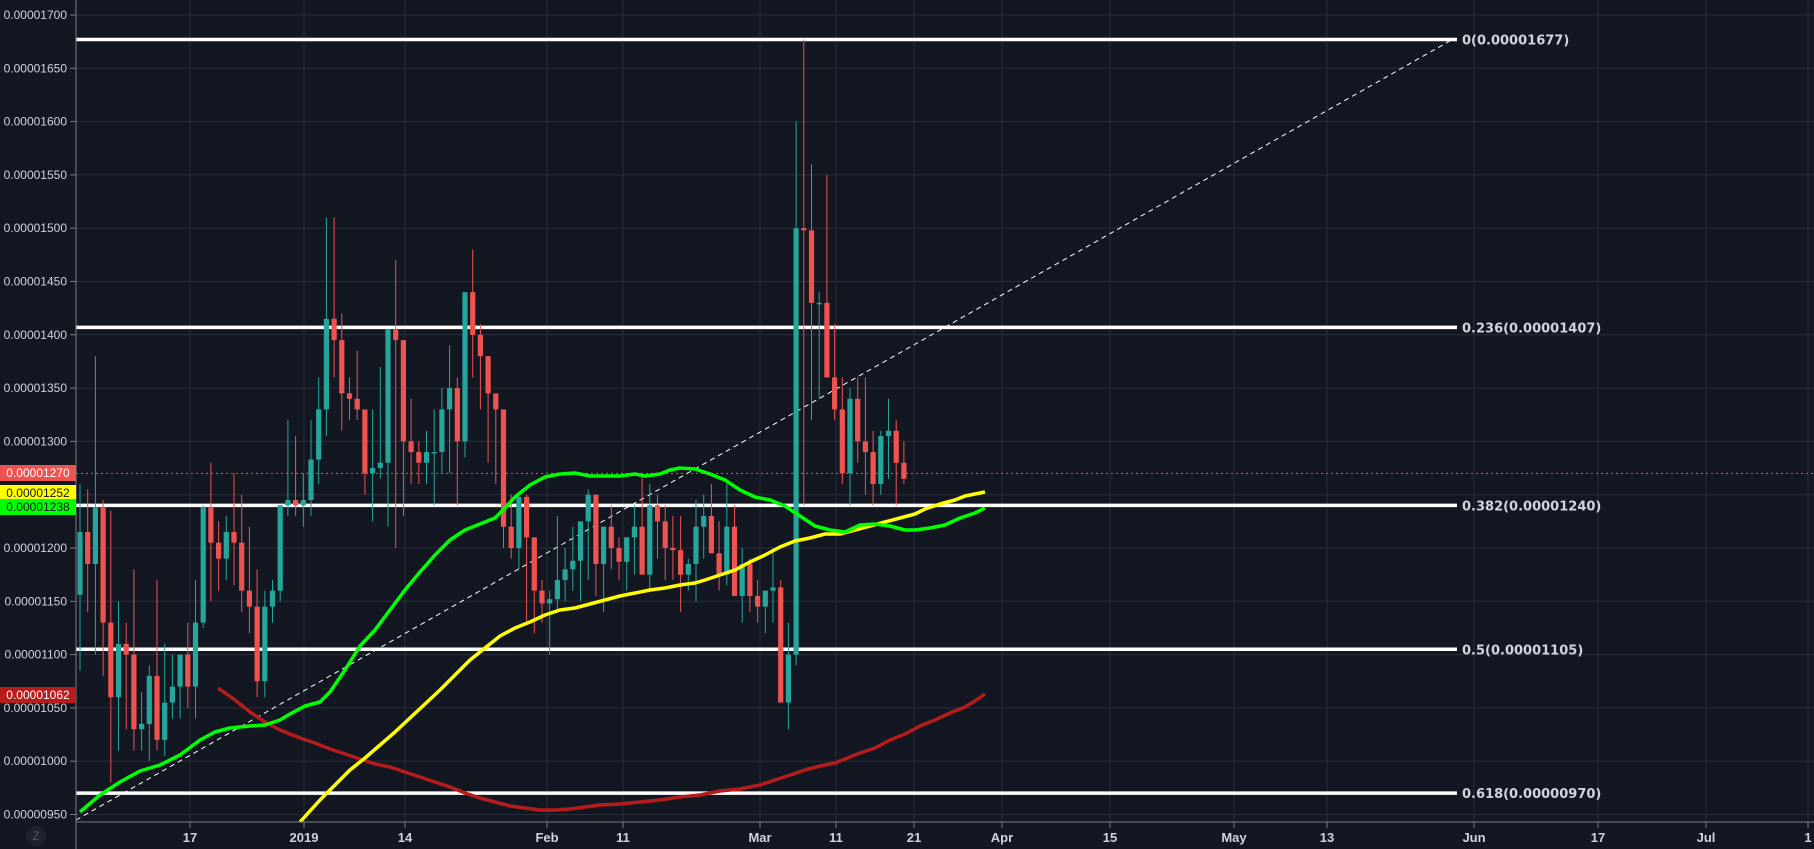  I want to click on price-tag-ma-red: 0.00001062, so click(38, 695).